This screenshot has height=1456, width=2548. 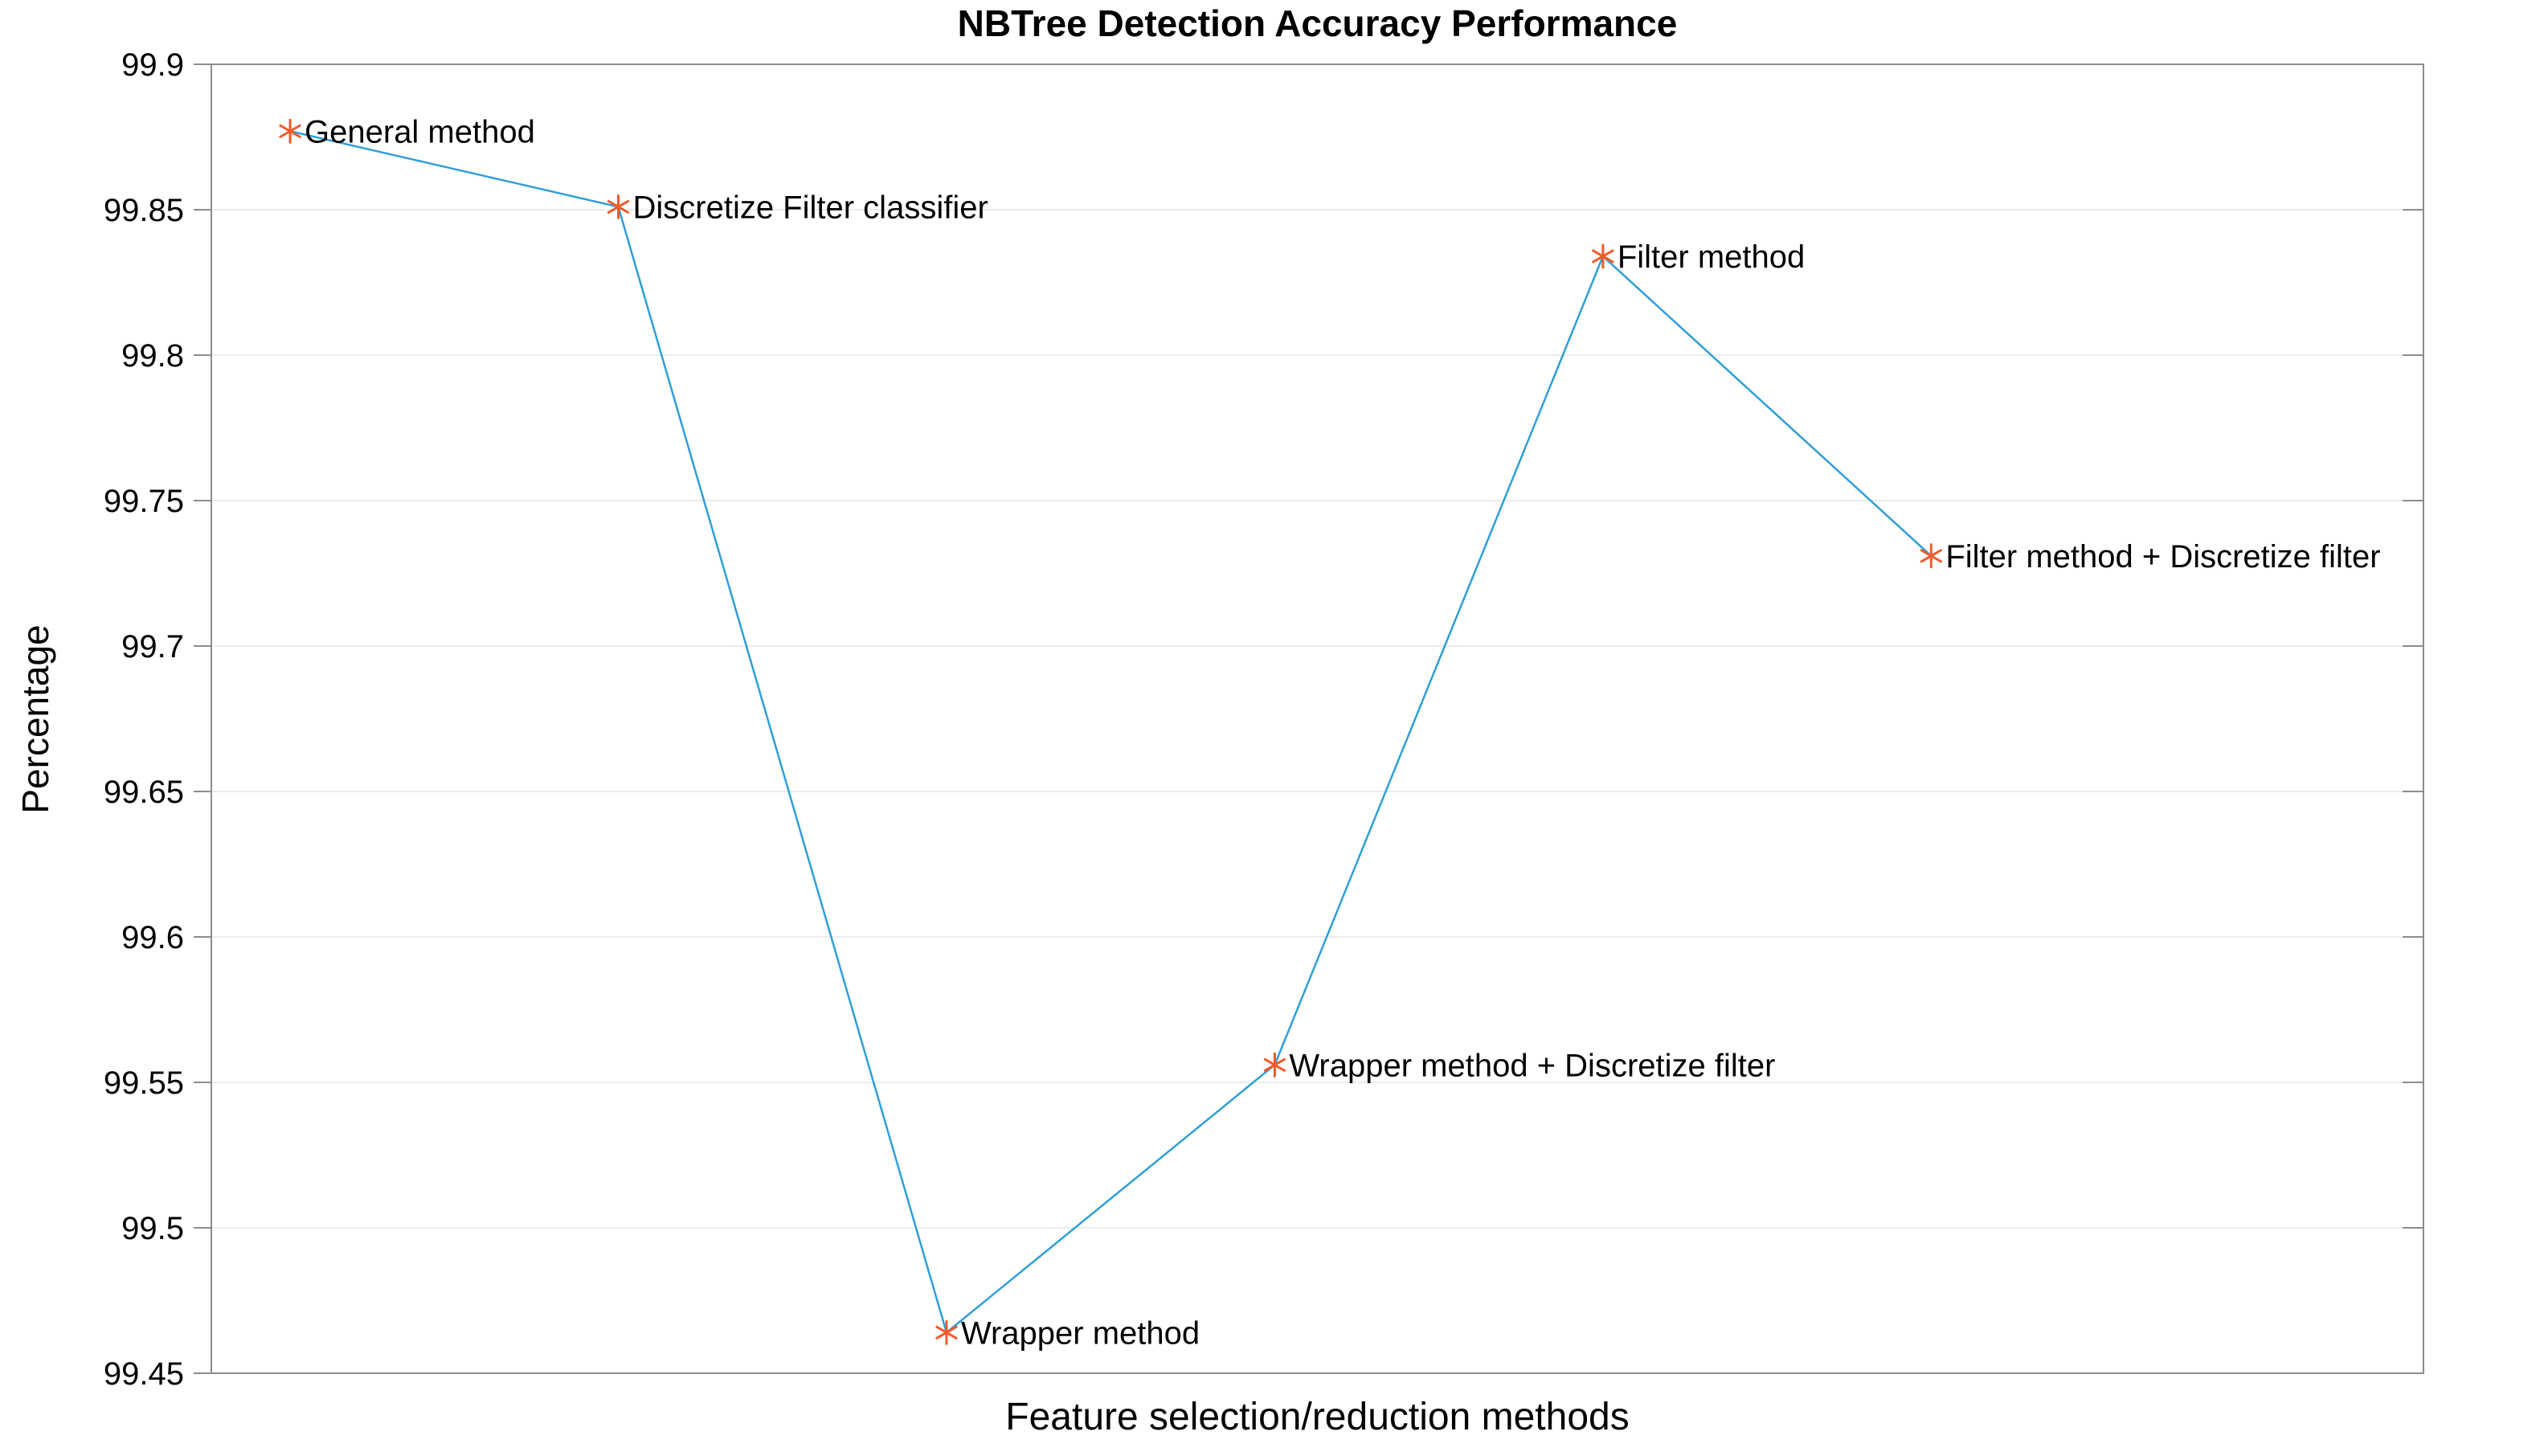 I want to click on data-point-label: Wrapper method + Discretize filter, so click(x=1532, y=1065).